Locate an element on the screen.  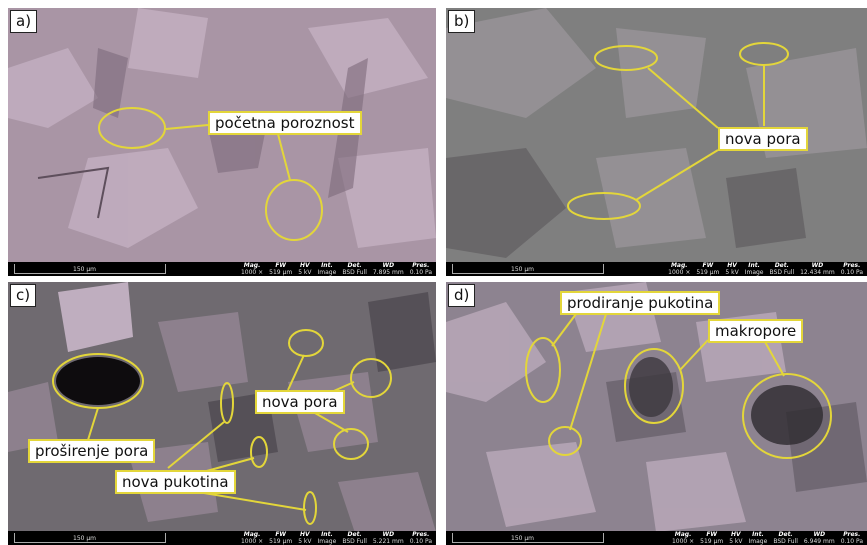
annotation-pore-expansion: proširenje pora is located at coordinates (92, 451).